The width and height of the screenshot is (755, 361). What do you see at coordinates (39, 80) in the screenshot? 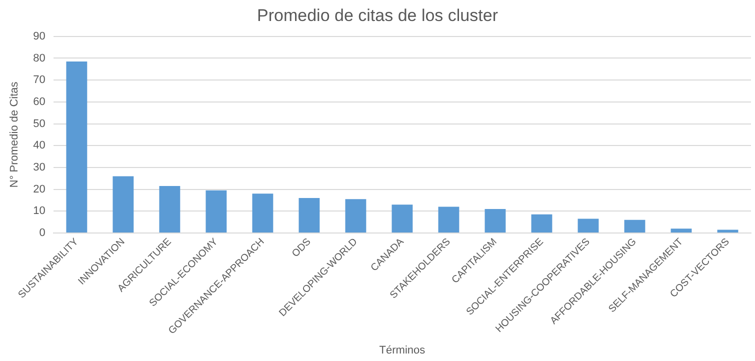
I see `y-tick-label: 70` at bounding box center [39, 80].